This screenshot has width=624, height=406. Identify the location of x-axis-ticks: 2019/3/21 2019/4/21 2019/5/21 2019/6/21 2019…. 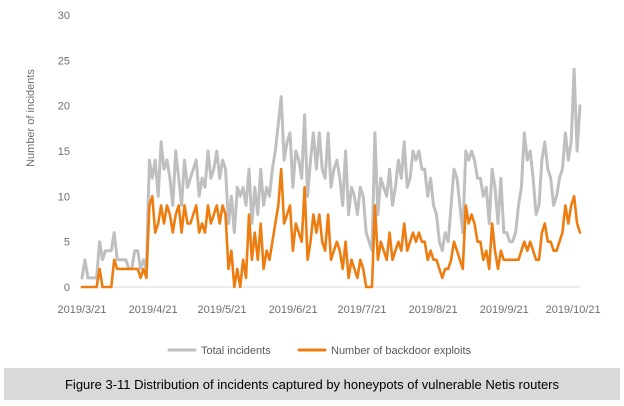
(329, 310).